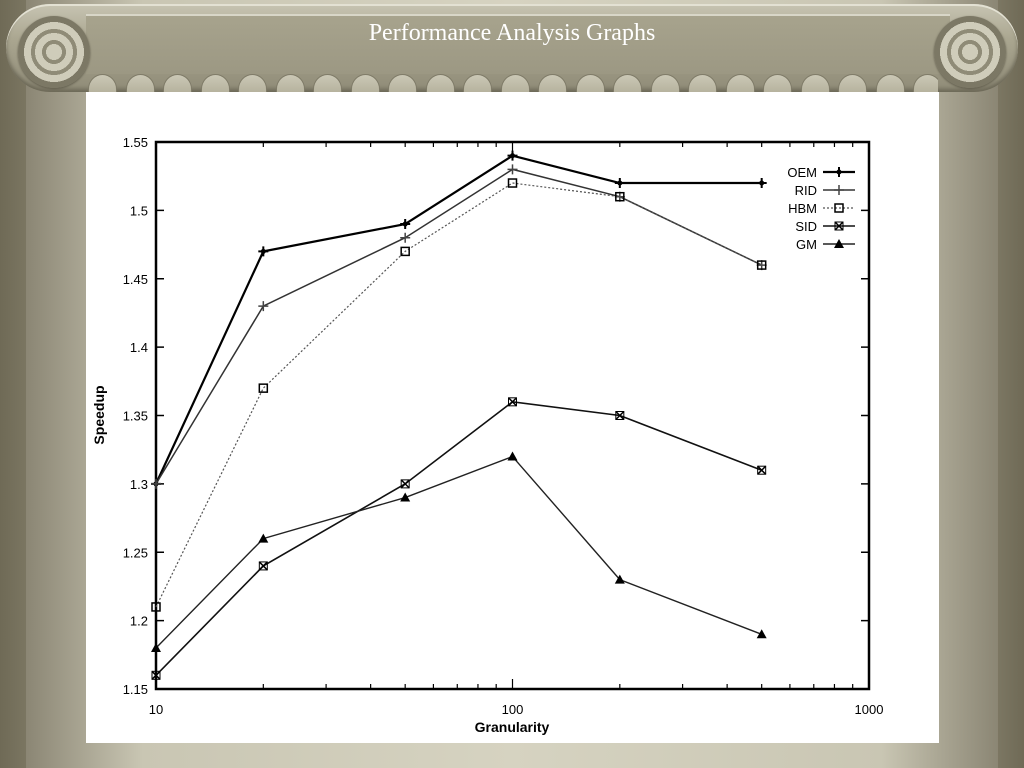 The width and height of the screenshot is (1024, 768). Describe the element at coordinates (806, 190) in the screenshot. I see `legend-label: RID` at that location.